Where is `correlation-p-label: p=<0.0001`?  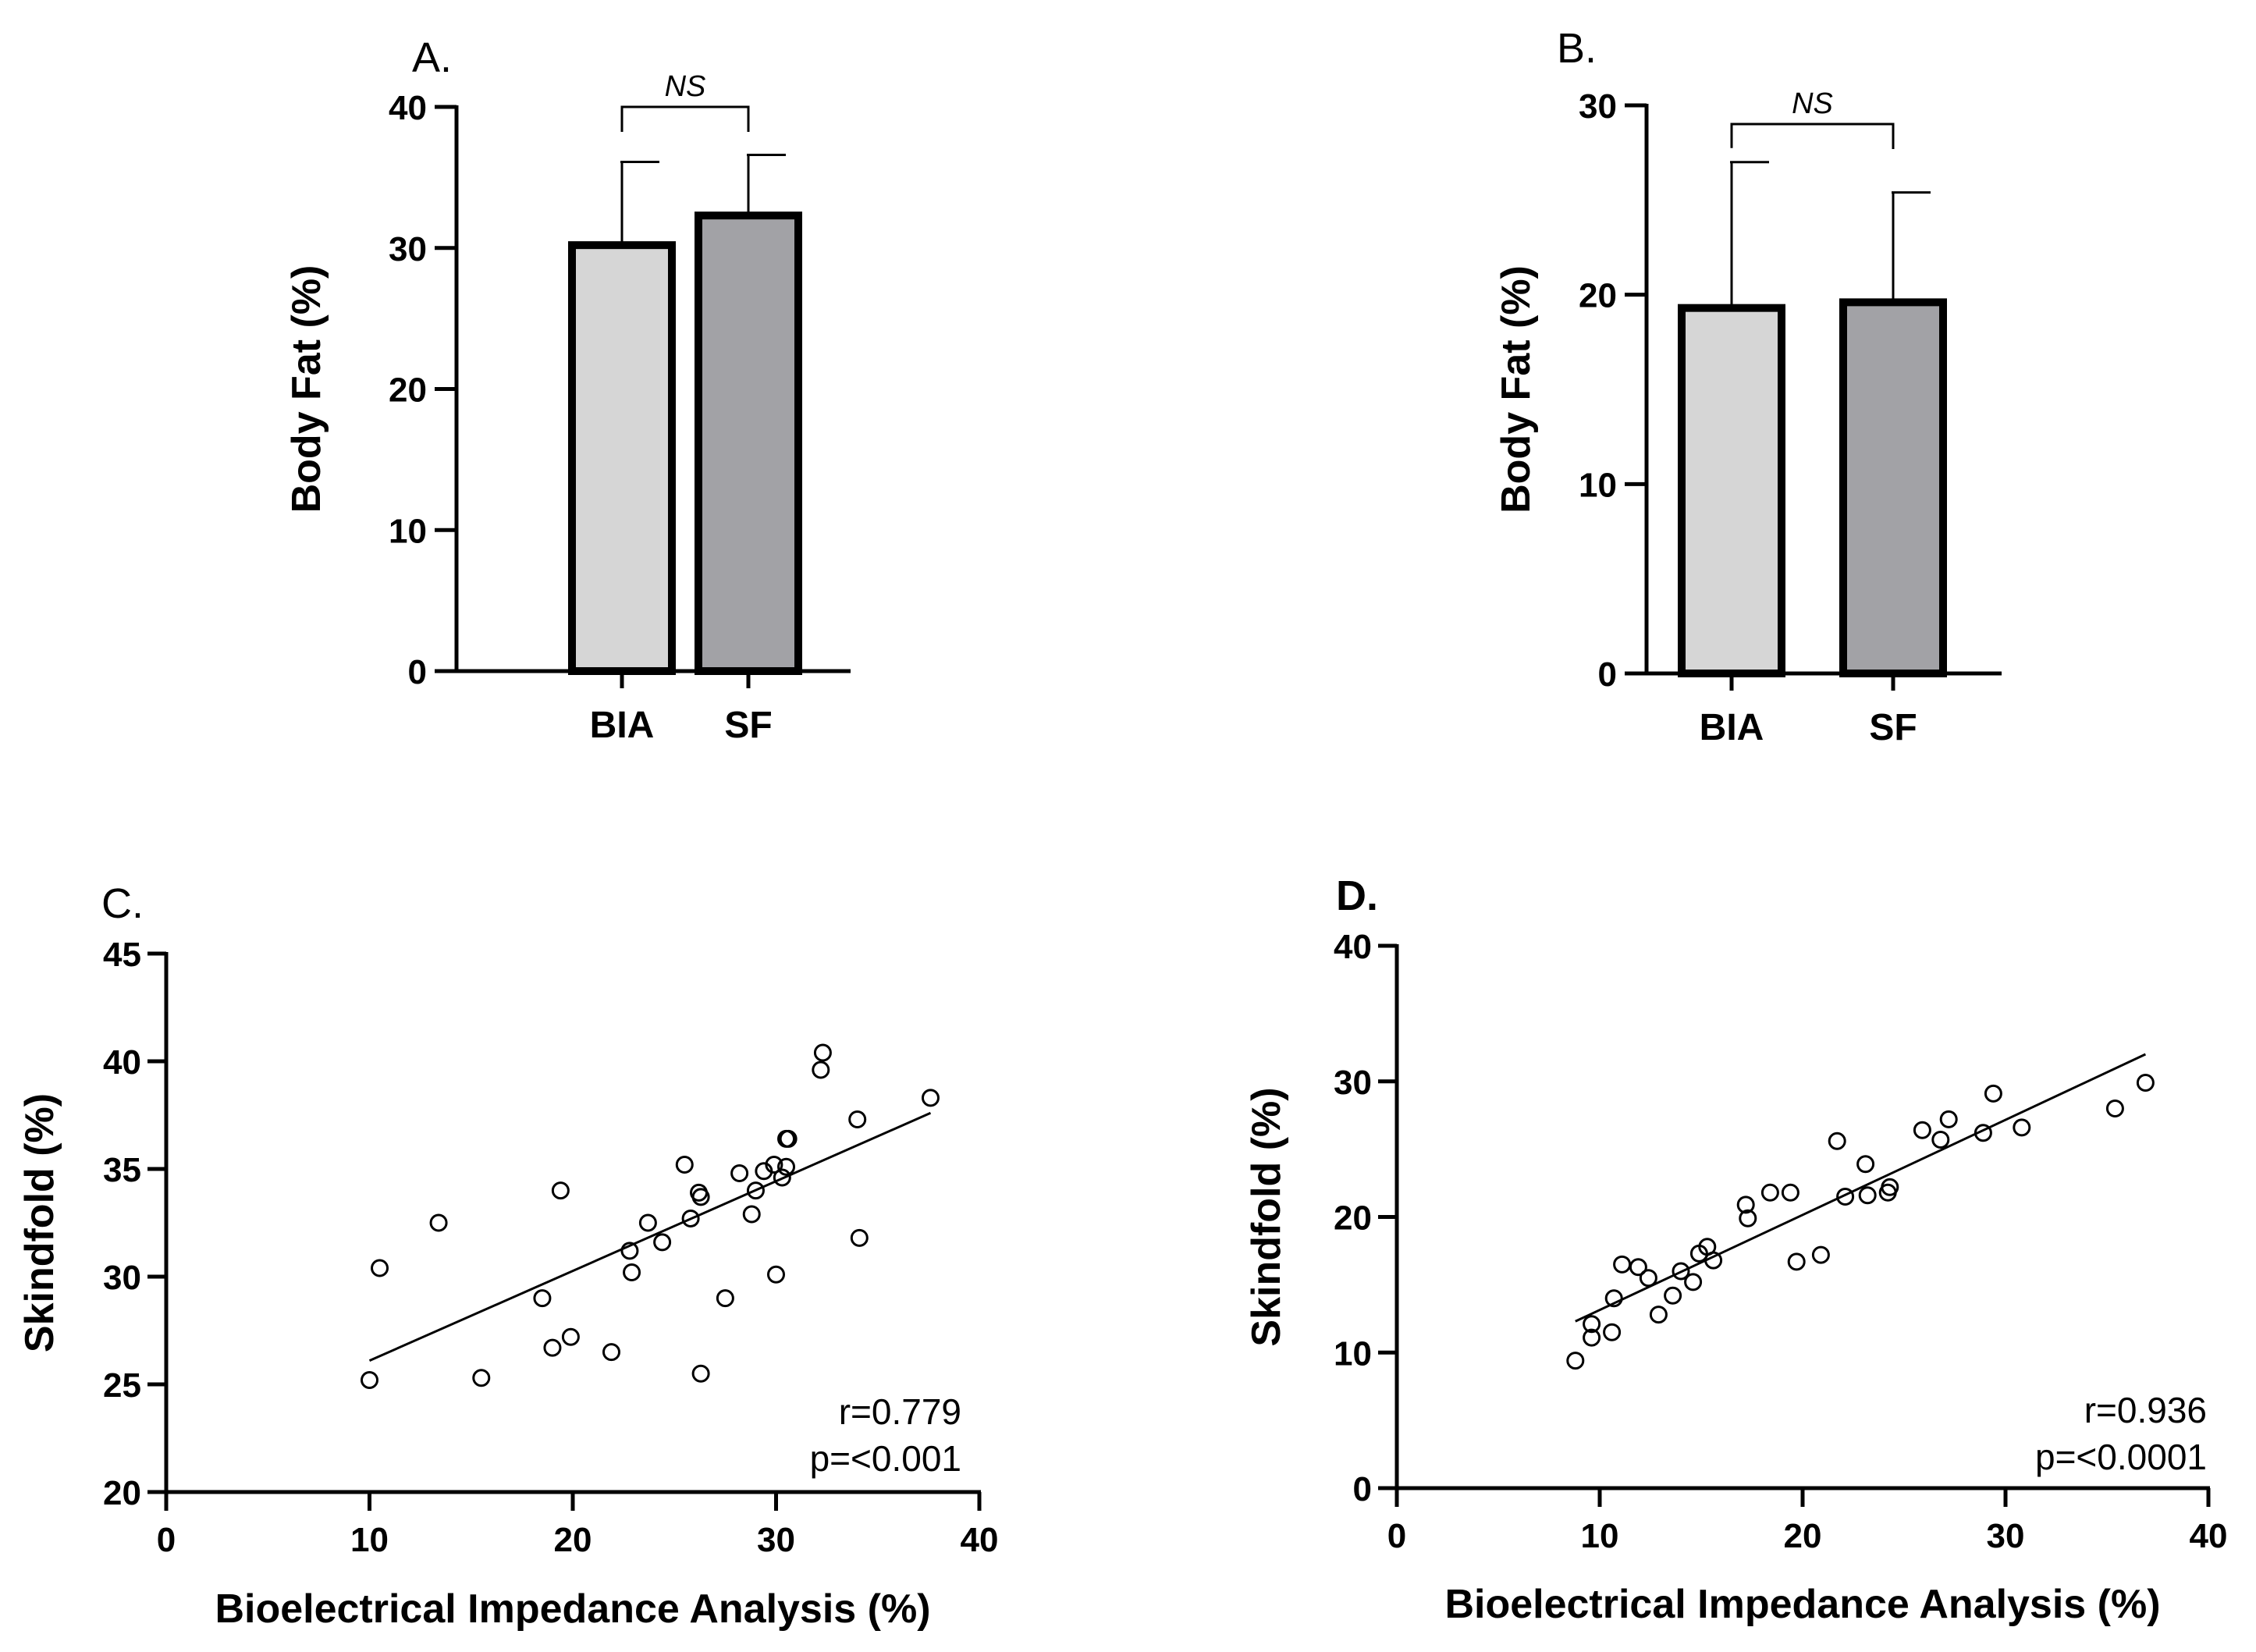 correlation-p-label: p=<0.0001 is located at coordinates (2121, 1457).